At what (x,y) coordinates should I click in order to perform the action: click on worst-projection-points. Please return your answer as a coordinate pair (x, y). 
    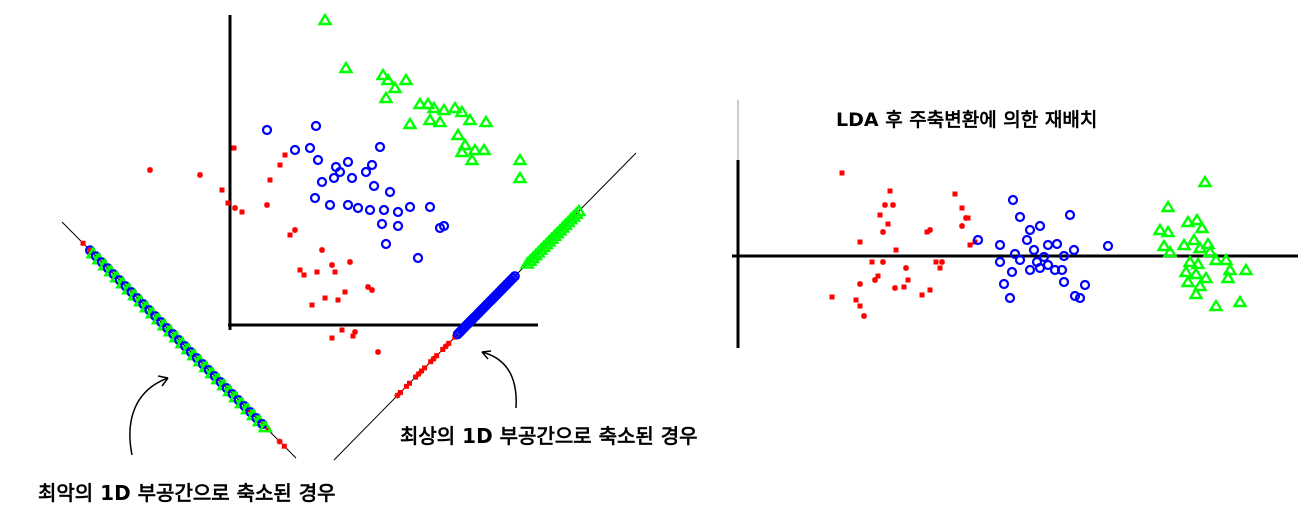
    Looking at the image, I should click on (183, 344).